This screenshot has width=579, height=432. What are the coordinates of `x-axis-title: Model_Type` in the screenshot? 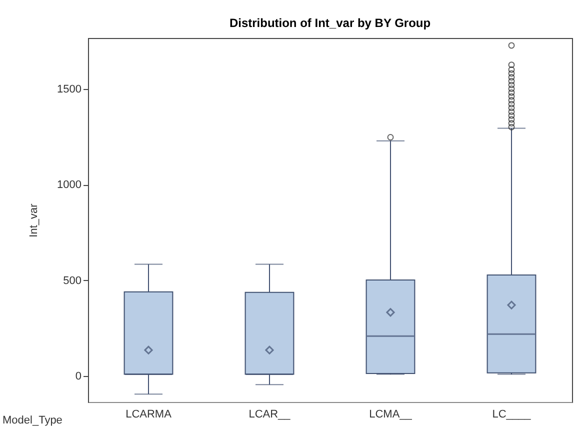 It's located at (32, 420).